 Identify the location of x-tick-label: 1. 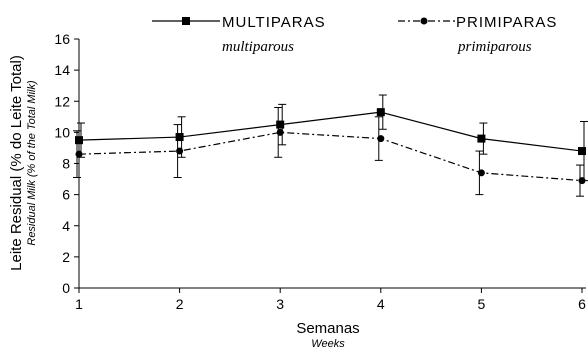
(79, 304).